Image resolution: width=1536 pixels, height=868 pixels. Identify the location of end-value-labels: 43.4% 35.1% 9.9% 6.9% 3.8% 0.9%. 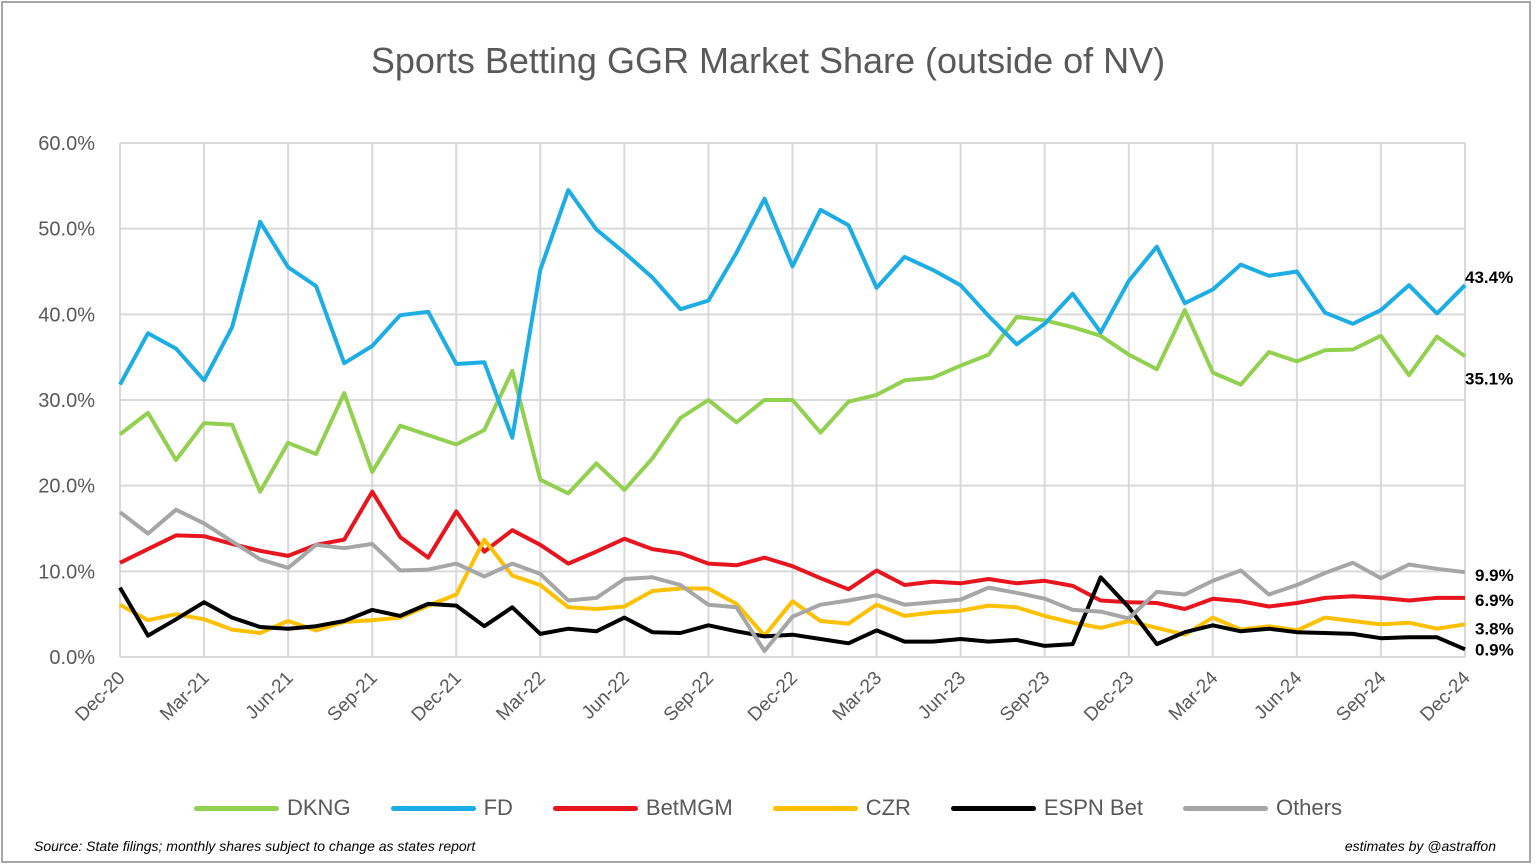
(1489, 463).